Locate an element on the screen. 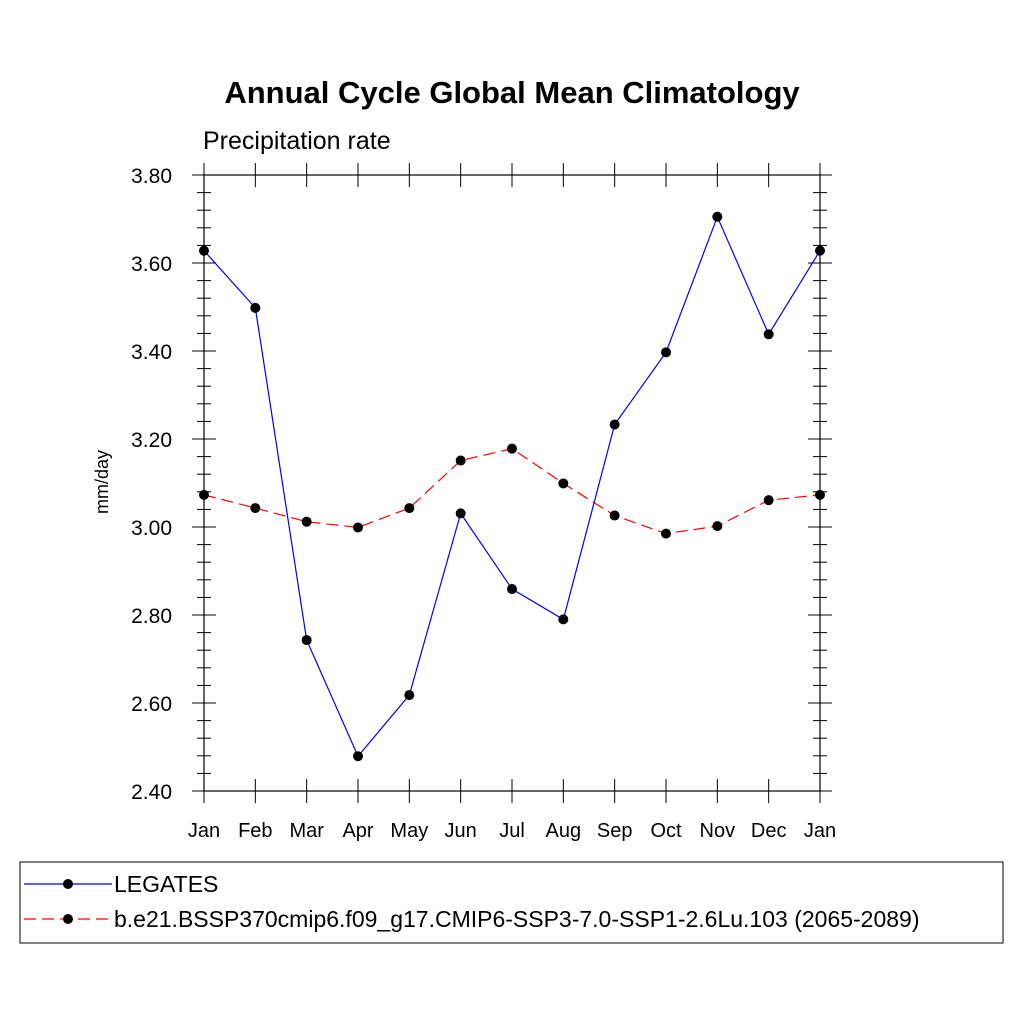  x-tick-label: Aug is located at coordinates (564, 831).